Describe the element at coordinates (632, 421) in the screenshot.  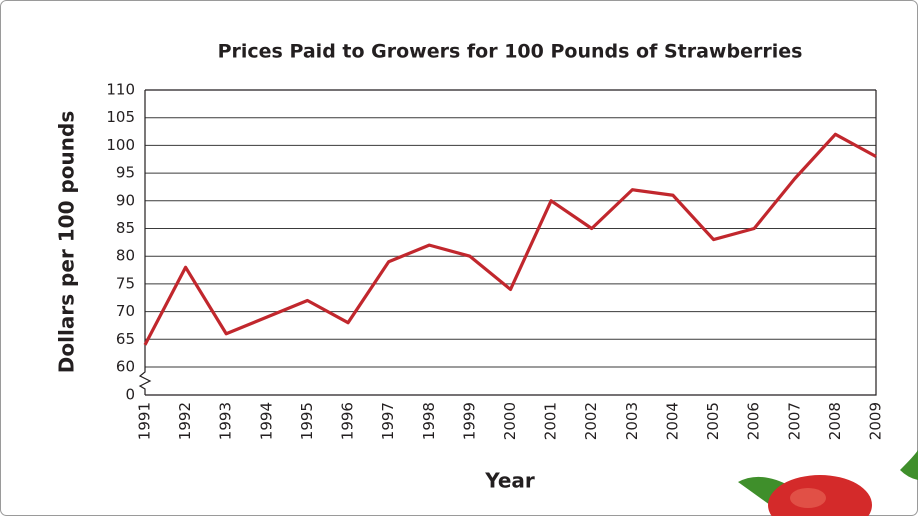
I see `x-tick-label: 2003` at that location.